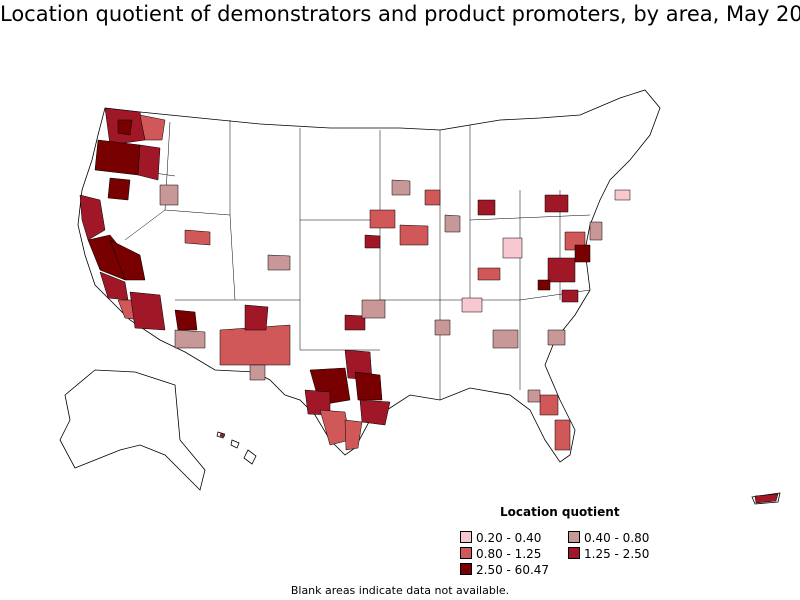 Image resolution: width=800 pixels, height=600 pixels. I want to click on legend-item-1: 0.40 - 0.80, so click(608, 538).